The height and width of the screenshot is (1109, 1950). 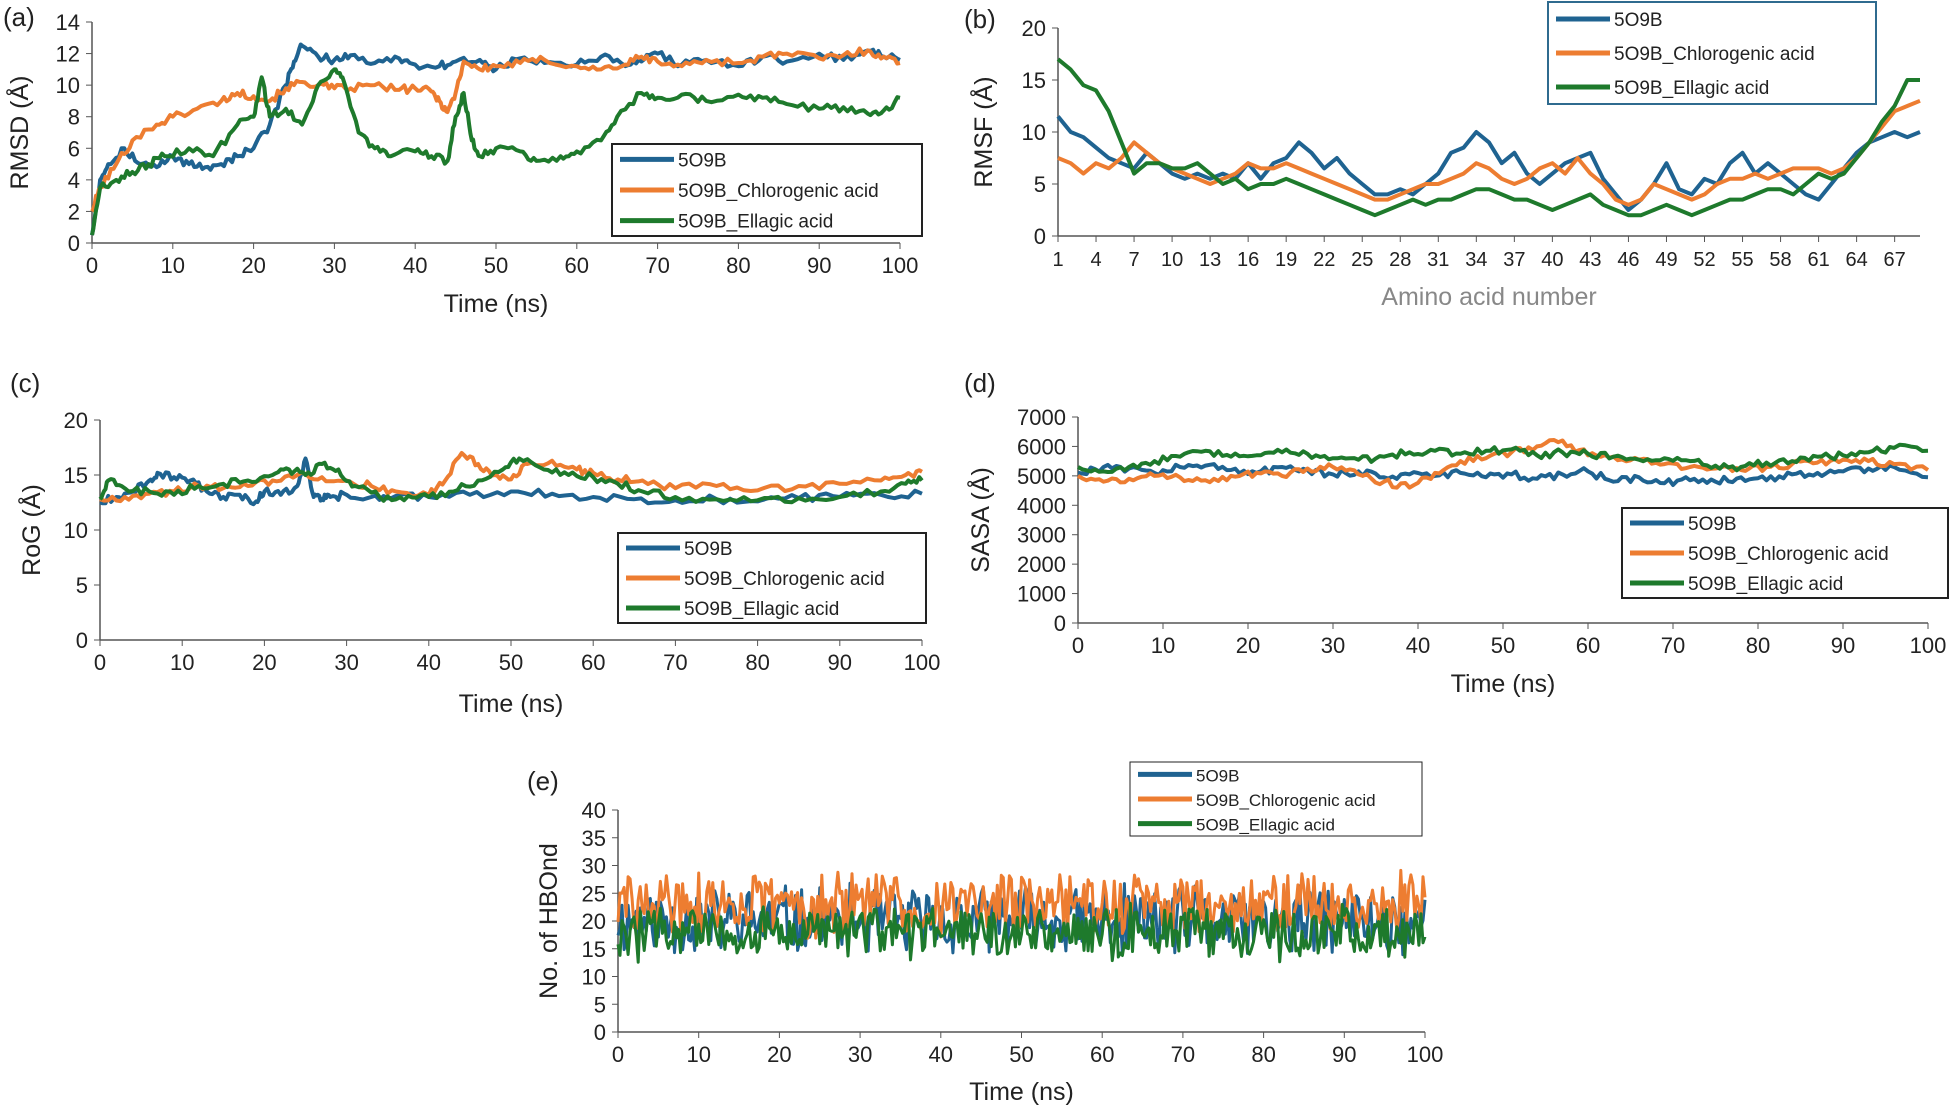 I want to click on x-tick-label: 61, so click(x=1818, y=260).